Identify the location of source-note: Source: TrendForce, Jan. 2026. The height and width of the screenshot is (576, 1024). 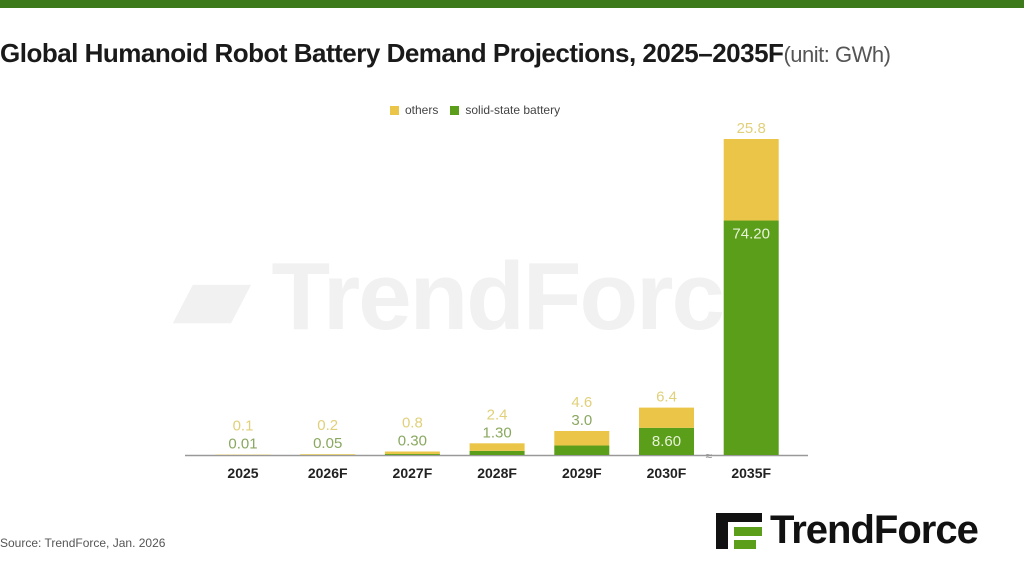
(83, 543).